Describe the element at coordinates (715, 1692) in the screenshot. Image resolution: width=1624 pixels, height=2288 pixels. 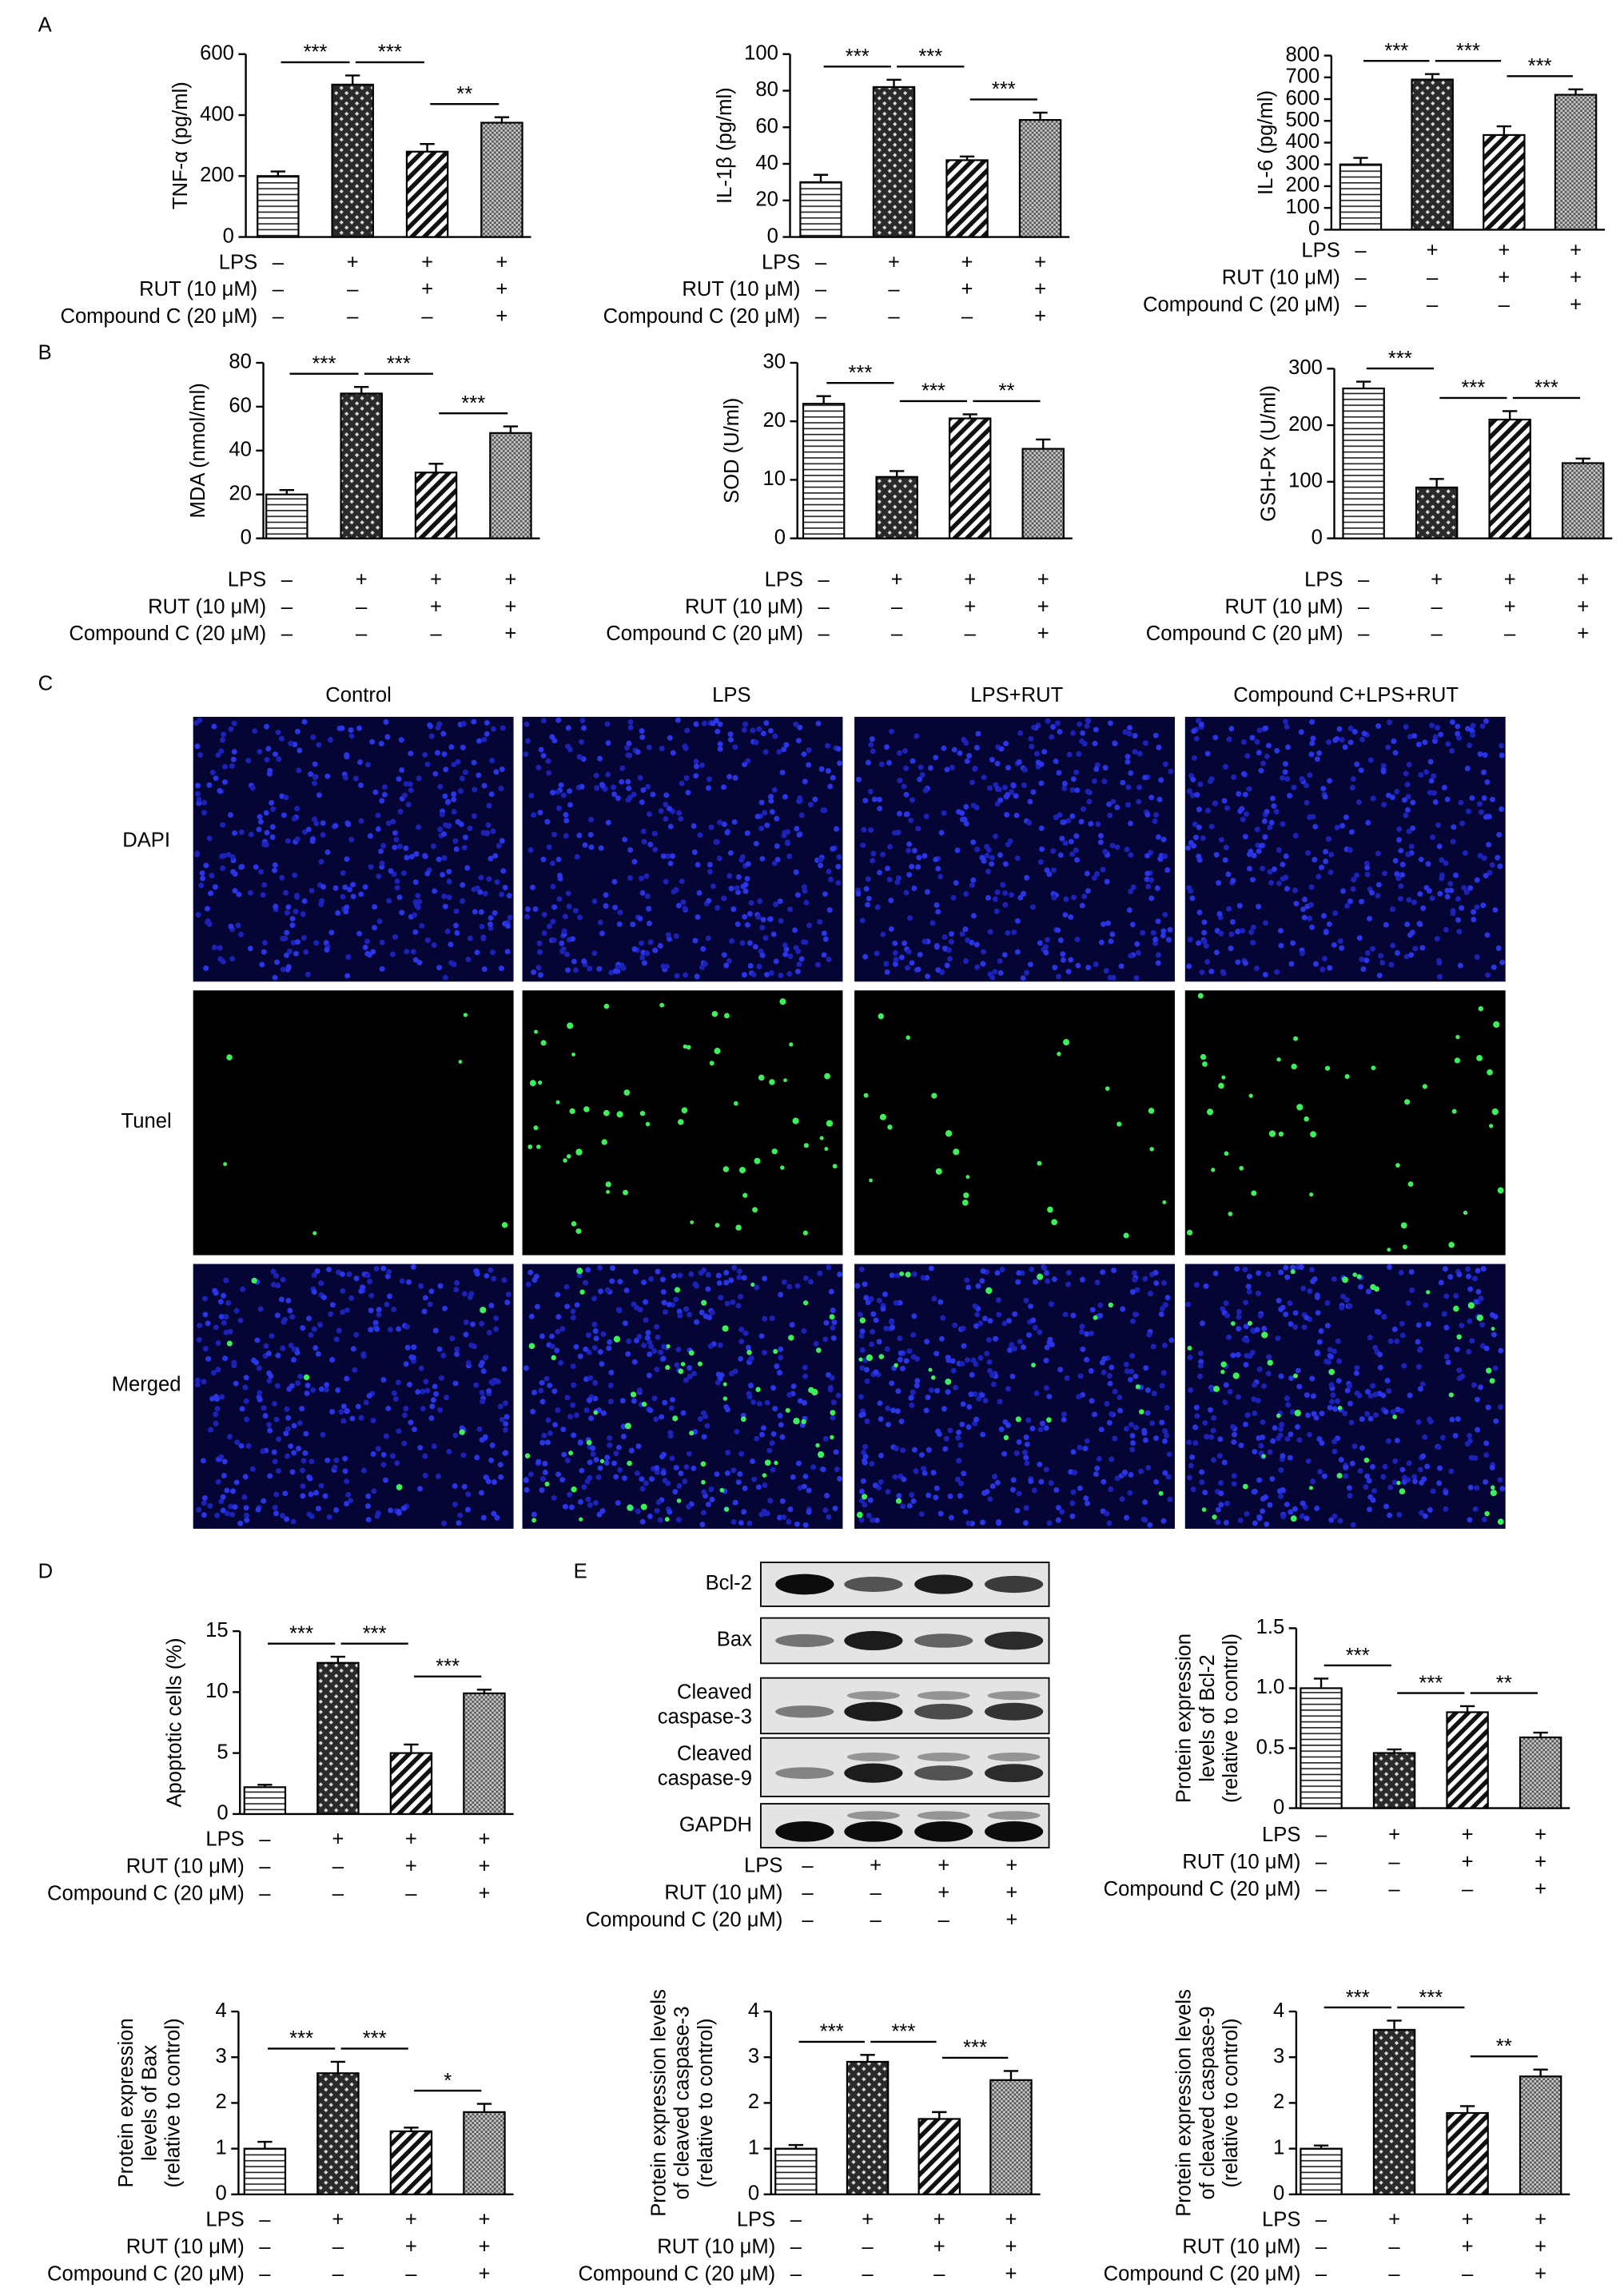
I see `blot-label: Cleaved` at that location.